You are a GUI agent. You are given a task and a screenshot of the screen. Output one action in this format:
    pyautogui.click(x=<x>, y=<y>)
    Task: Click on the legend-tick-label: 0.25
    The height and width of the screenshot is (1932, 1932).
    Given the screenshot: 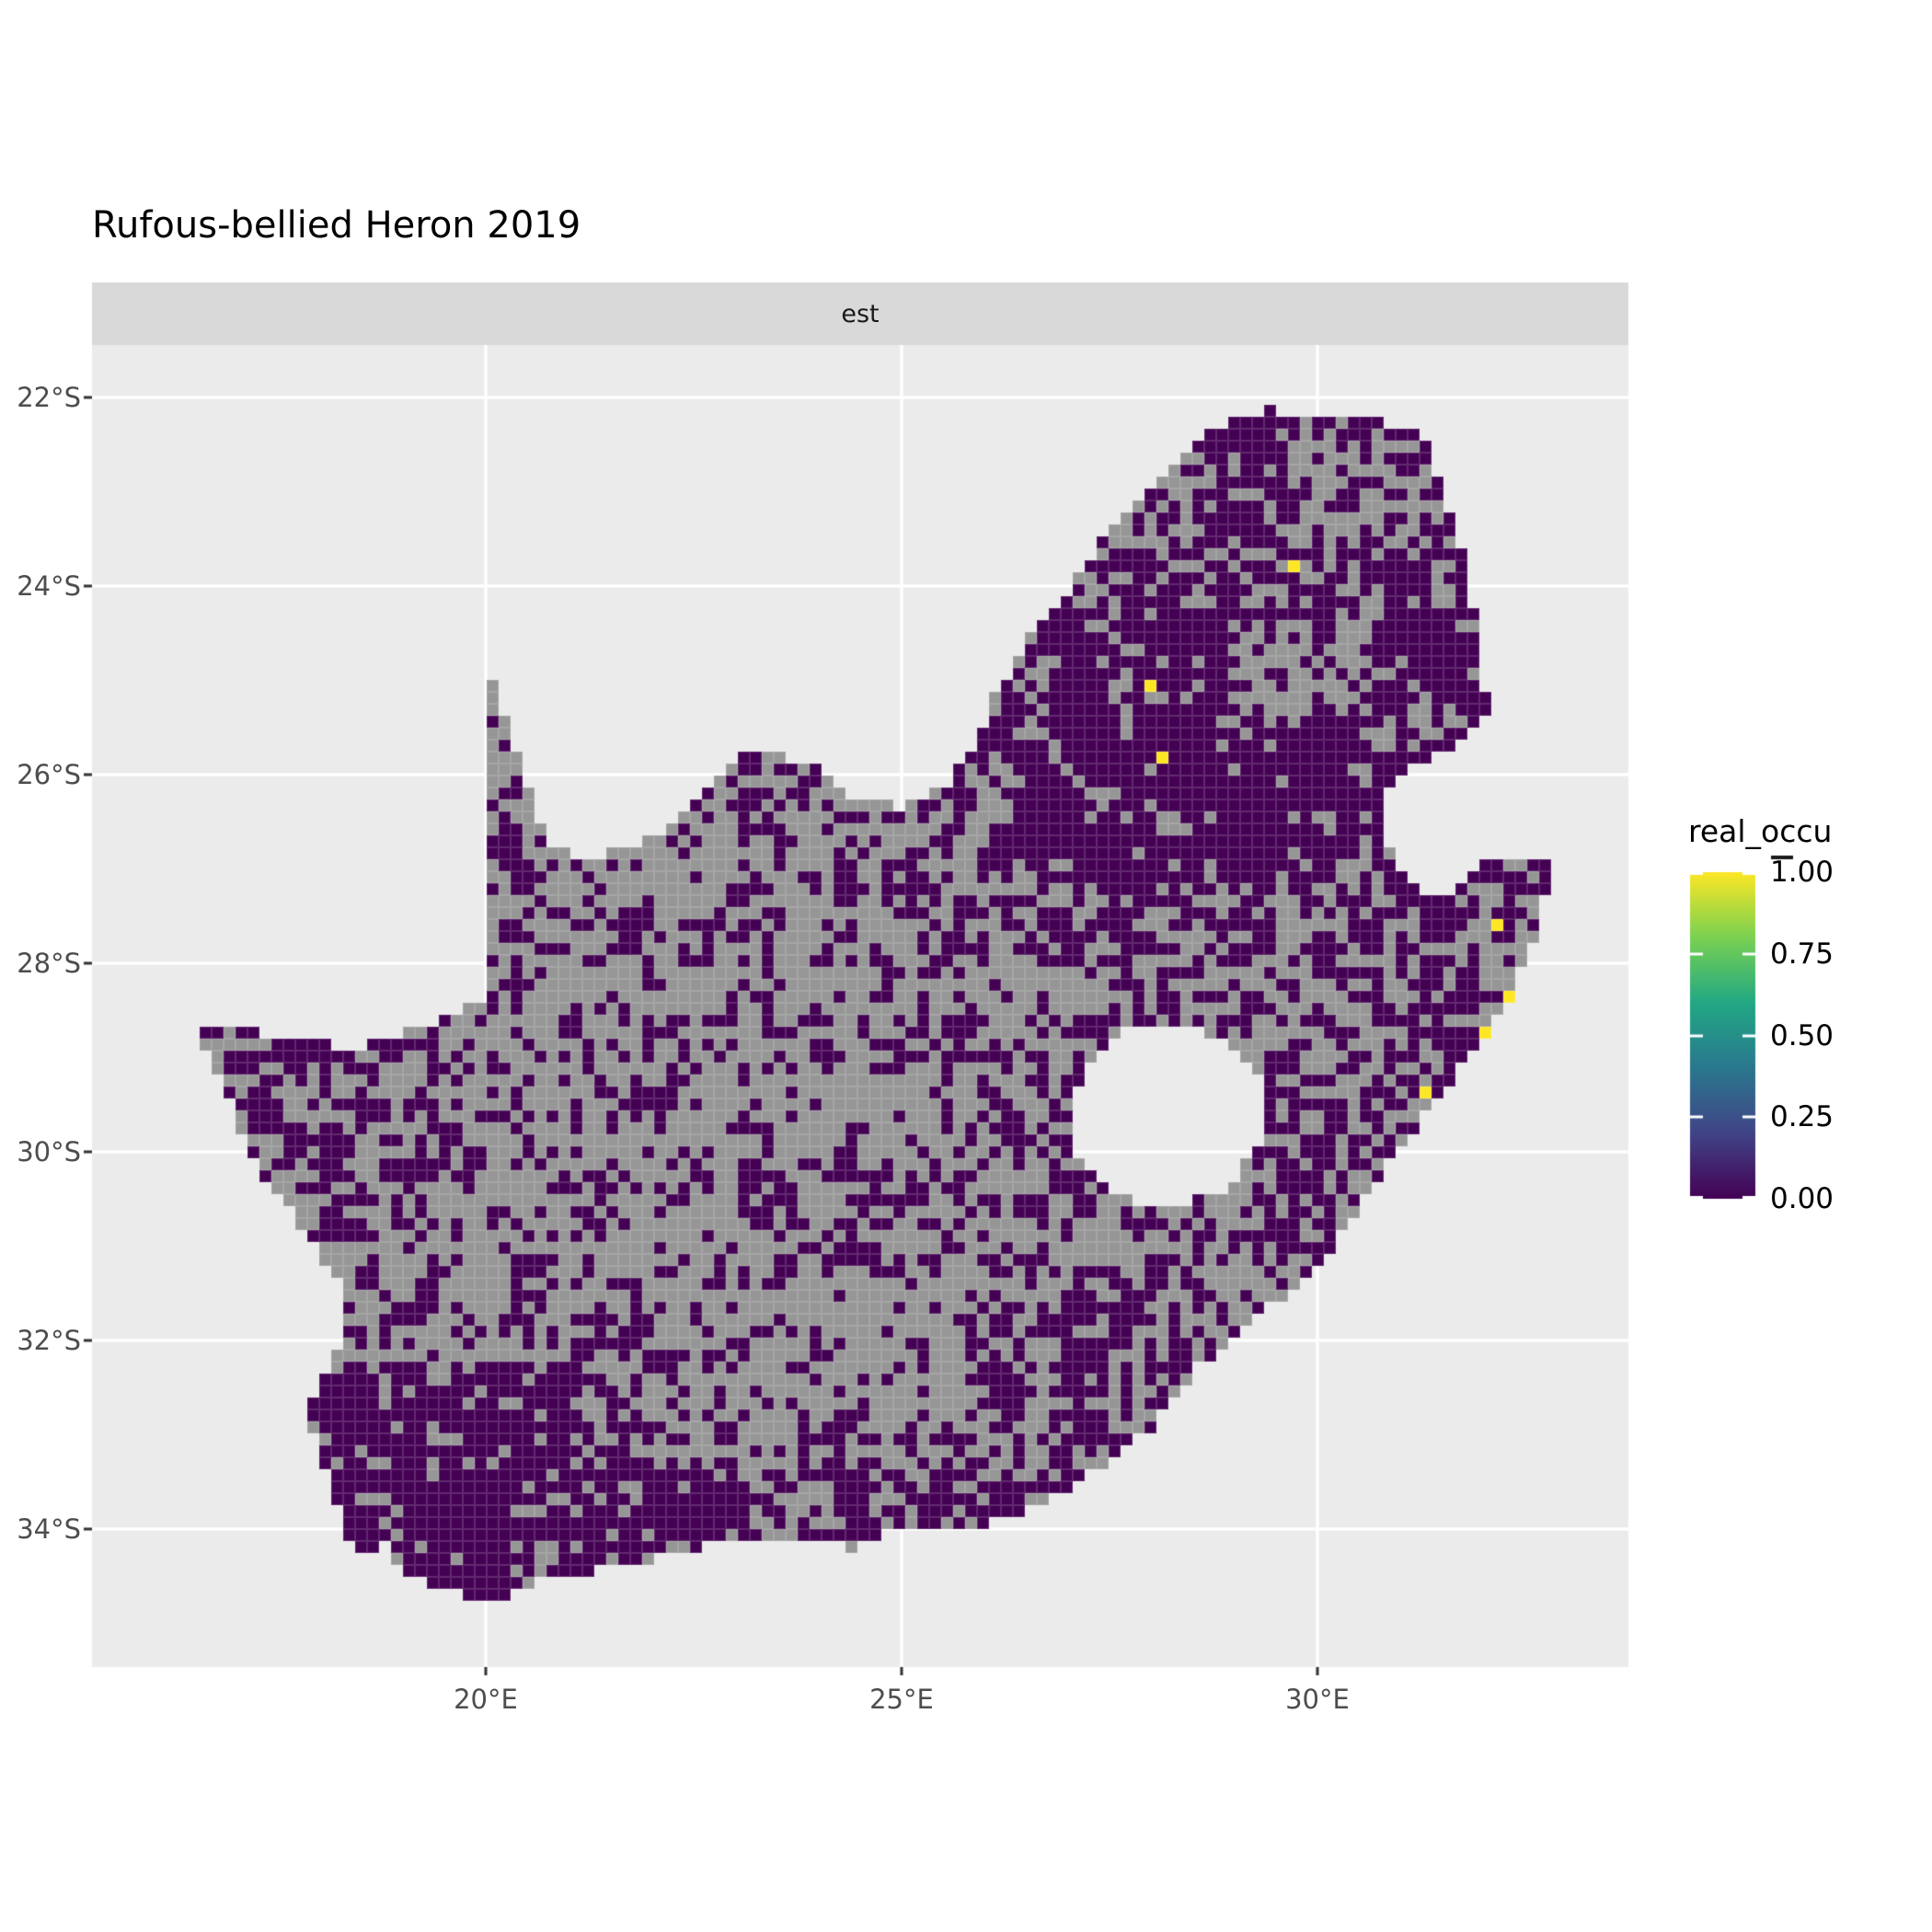 What is the action you would take?
    pyautogui.click(x=1802, y=1117)
    